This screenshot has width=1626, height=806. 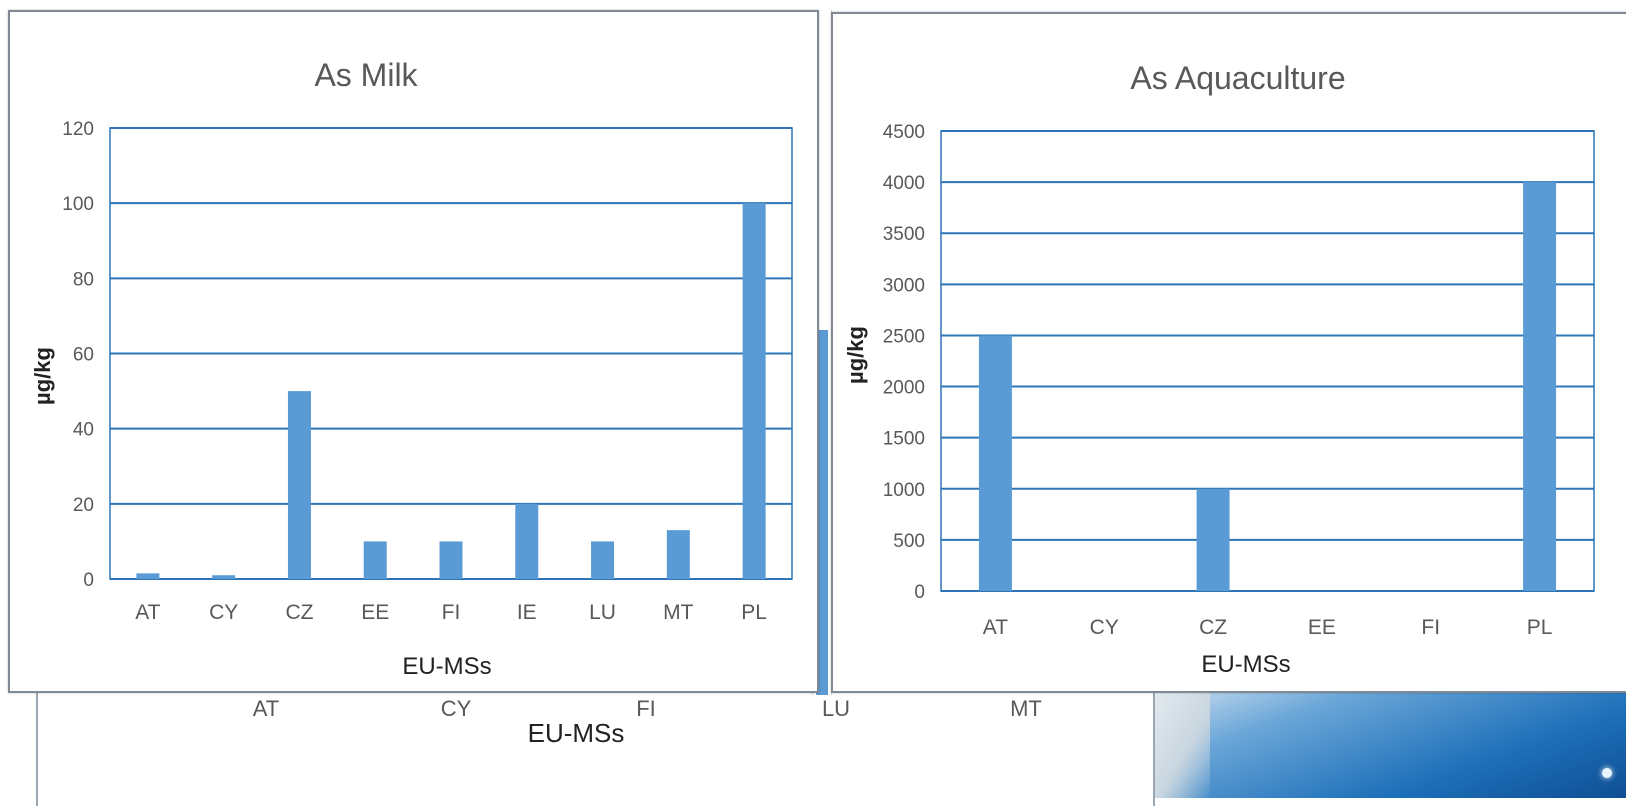 I want to click on y-tick-label: 4500, so click(x=904, y=132).